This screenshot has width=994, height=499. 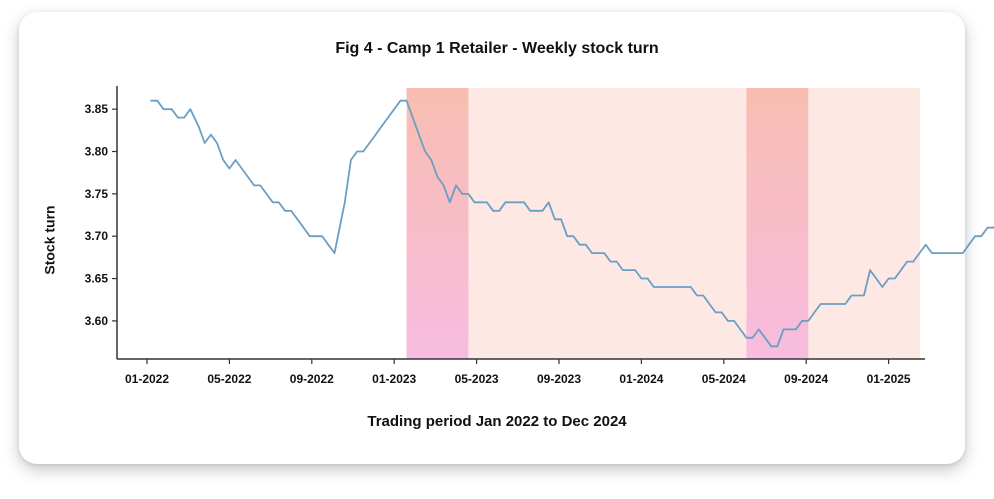 I want to click on y-tick-label: 3.80, so click(x=97, y=152).